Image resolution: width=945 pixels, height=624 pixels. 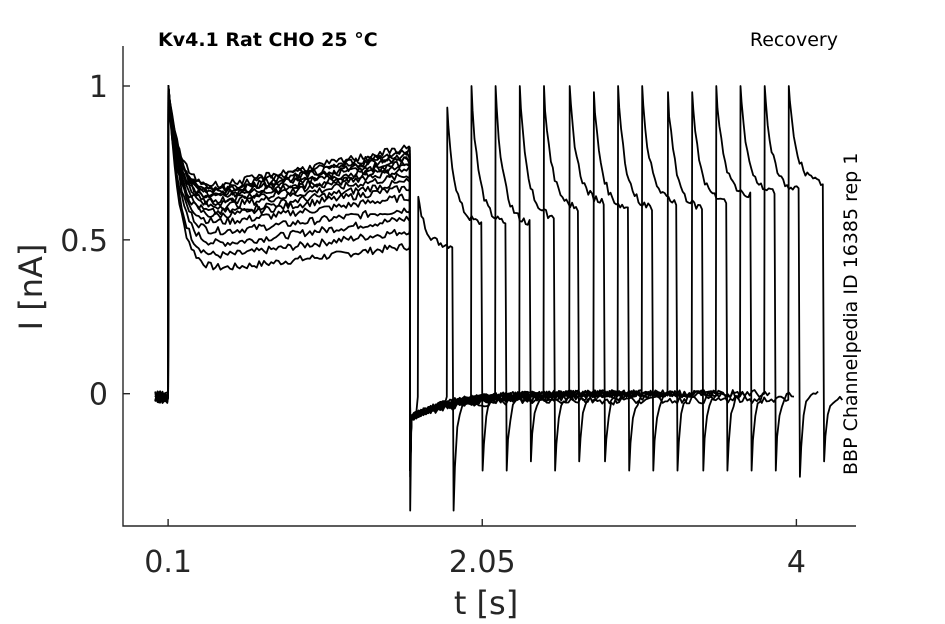 What do you see at coordinates (794, 40) in the screenshot?
I see `protocol-label: Recovery` at bounding box center [794, 40].